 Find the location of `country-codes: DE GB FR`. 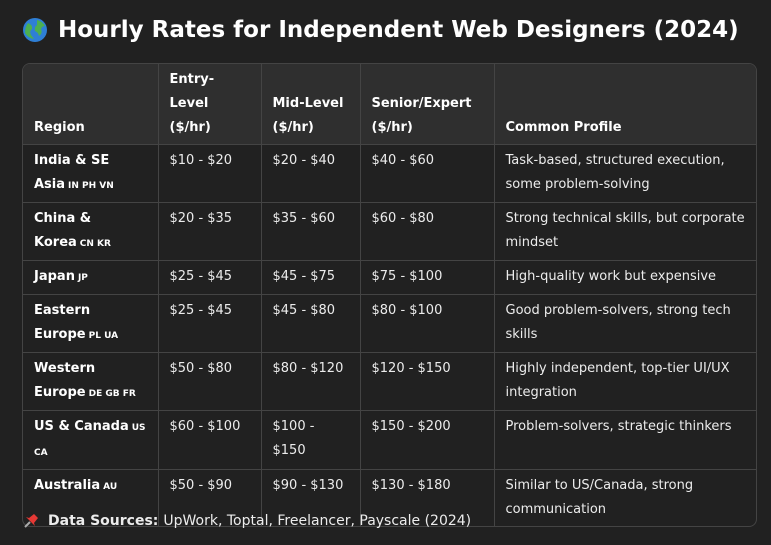

country-codes: DE GB FR is located at coordinates (112, 394).